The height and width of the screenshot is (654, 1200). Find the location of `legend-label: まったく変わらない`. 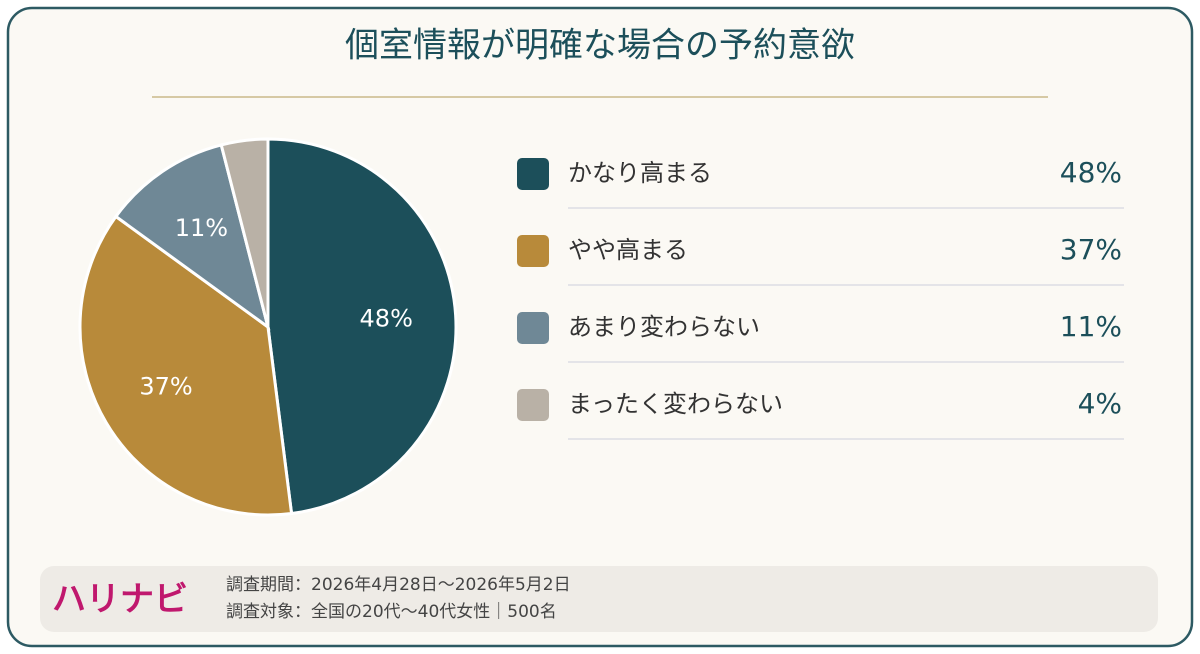

legend-label: まったく変わらない is located at coordinates (675, 404).